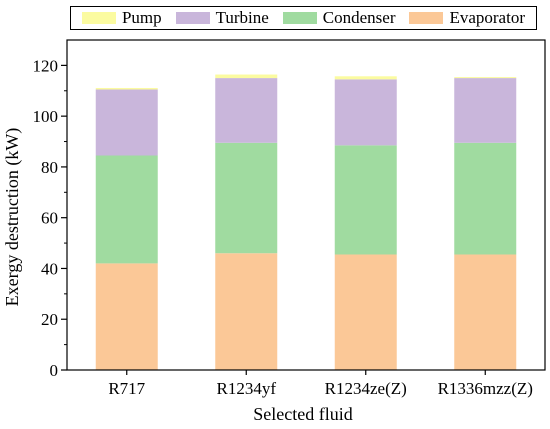 The width and height of the screenshot is (550, 429). I want to click on x-tick-label: R717, so click(126, 388).